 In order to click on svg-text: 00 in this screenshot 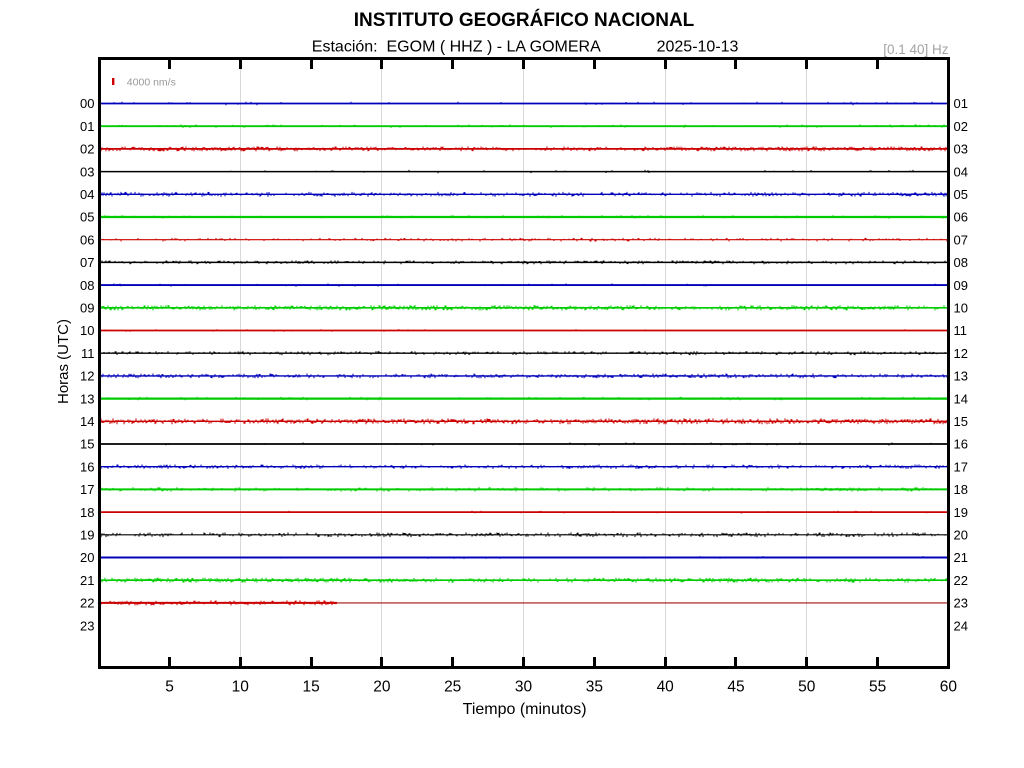, I will do `click(87, 103)`.